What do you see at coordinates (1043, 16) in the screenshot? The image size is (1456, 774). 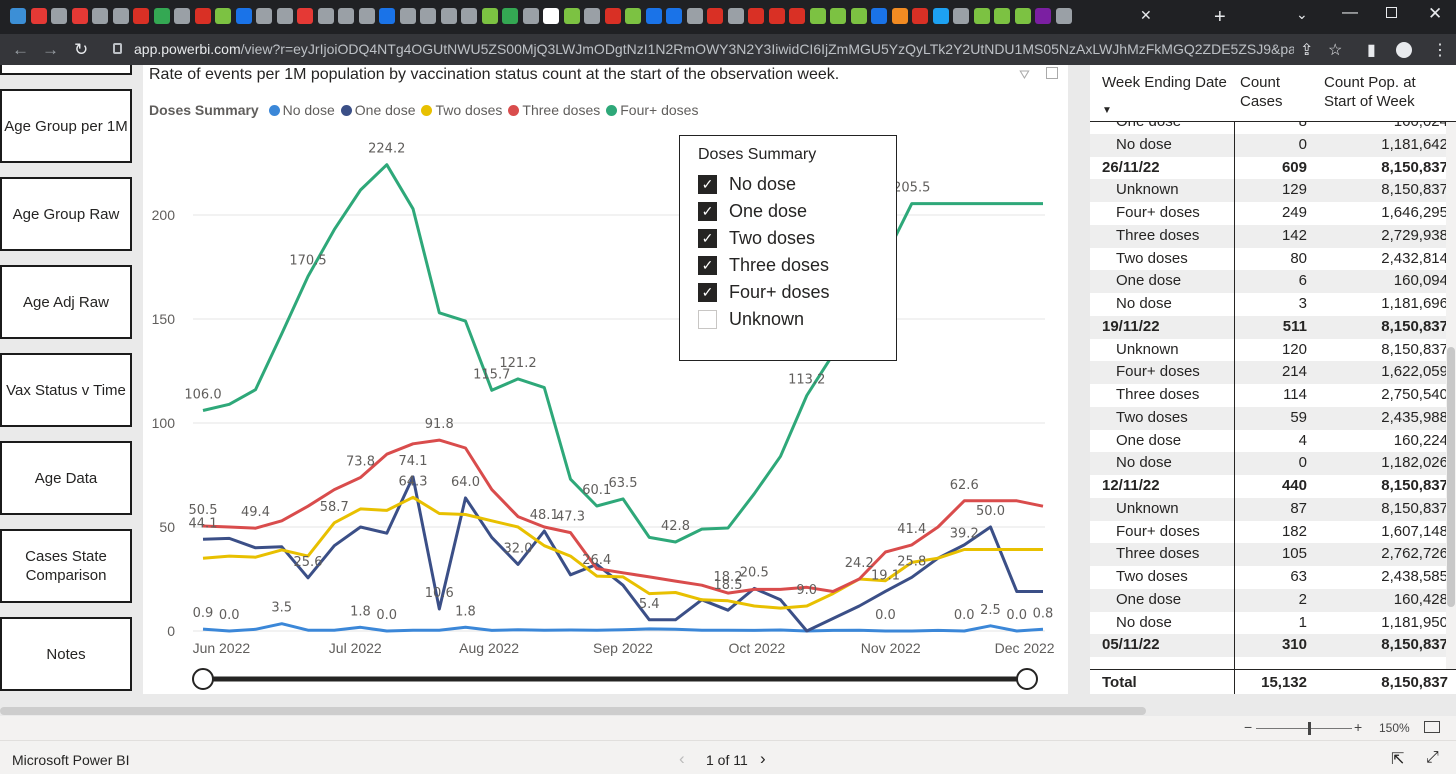 I see `bookmark-icon` at bounding box center [1043, 16].